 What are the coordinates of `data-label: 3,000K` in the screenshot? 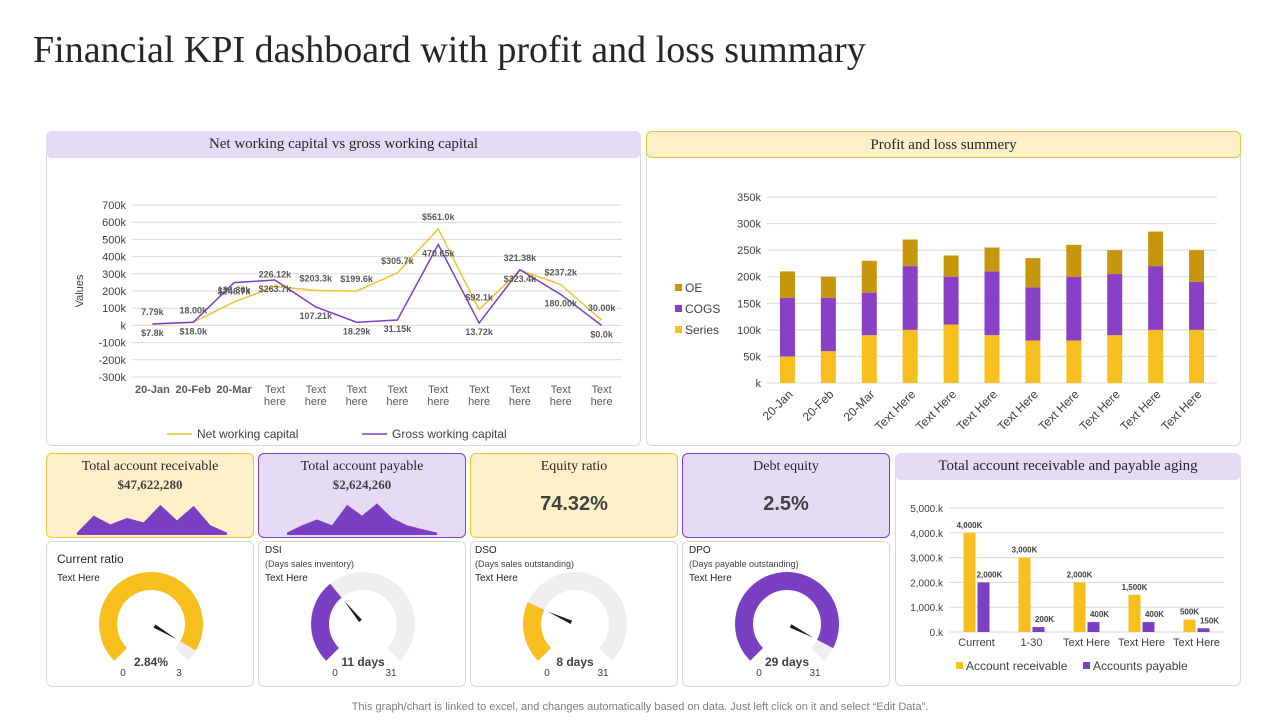 It's located at (1025, 550).